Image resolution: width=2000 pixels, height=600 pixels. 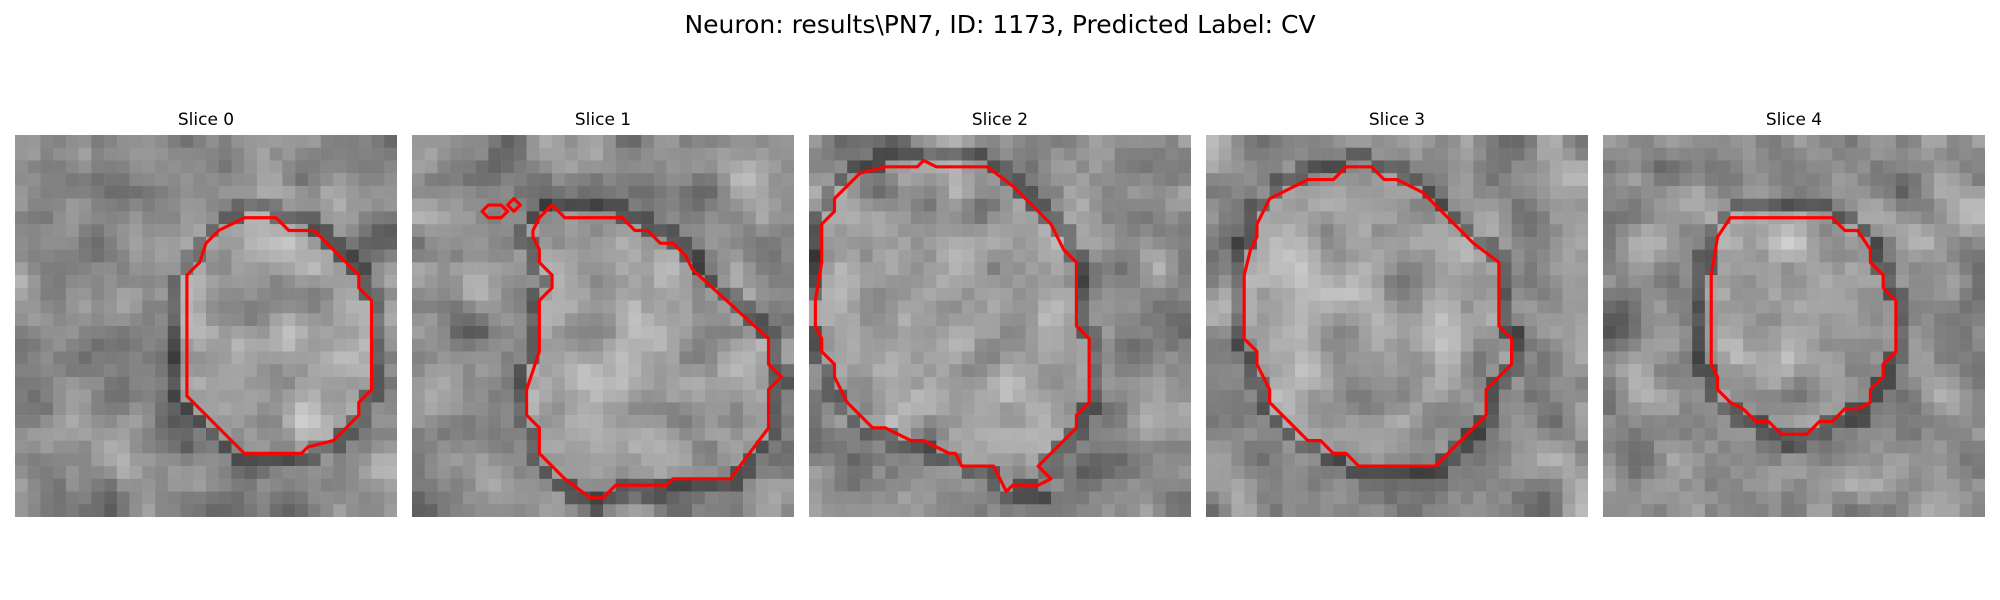 I want to click on slice-panel-3: Slice 3, so click(x=1397, y=313).